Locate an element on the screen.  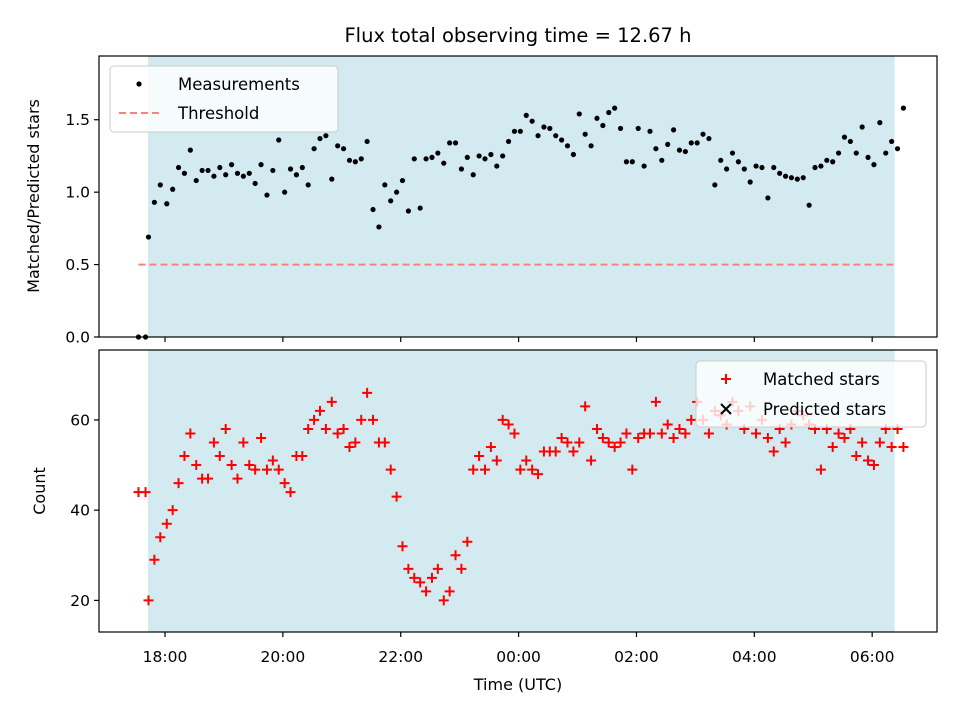
legend-marker-measurements is located at coordinates (139, 84).